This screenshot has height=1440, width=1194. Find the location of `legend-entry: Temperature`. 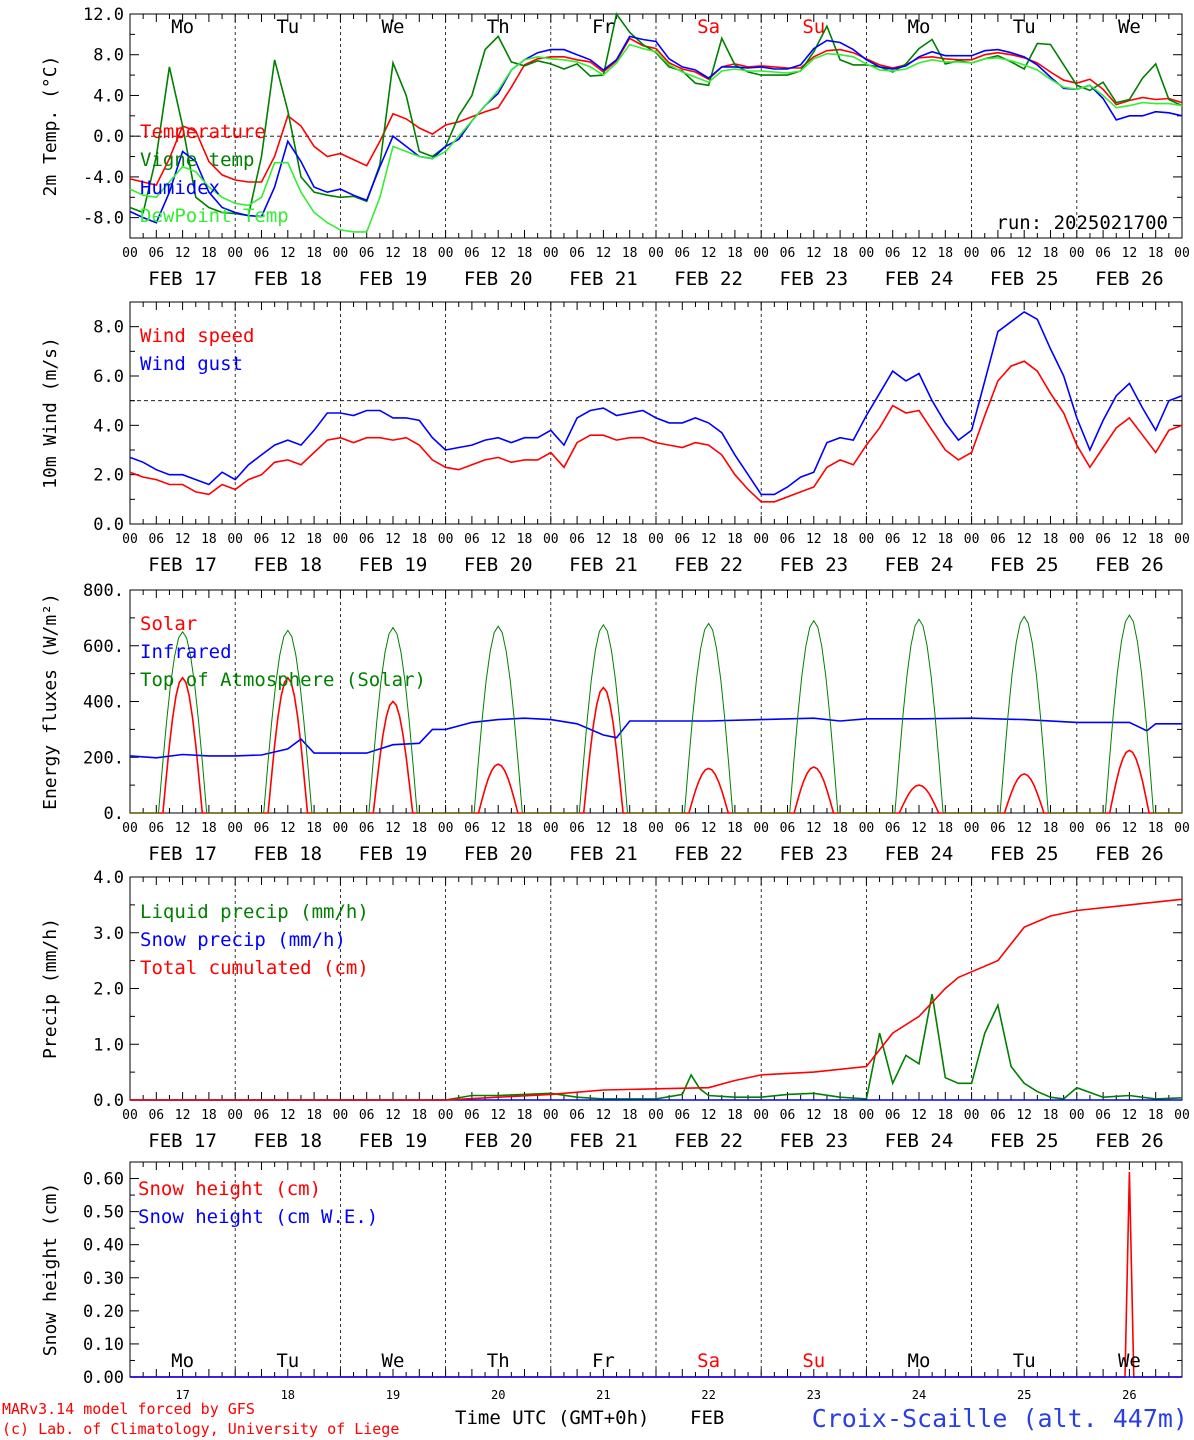

legend-entry: Temperature is located at coordinates (203, 132).